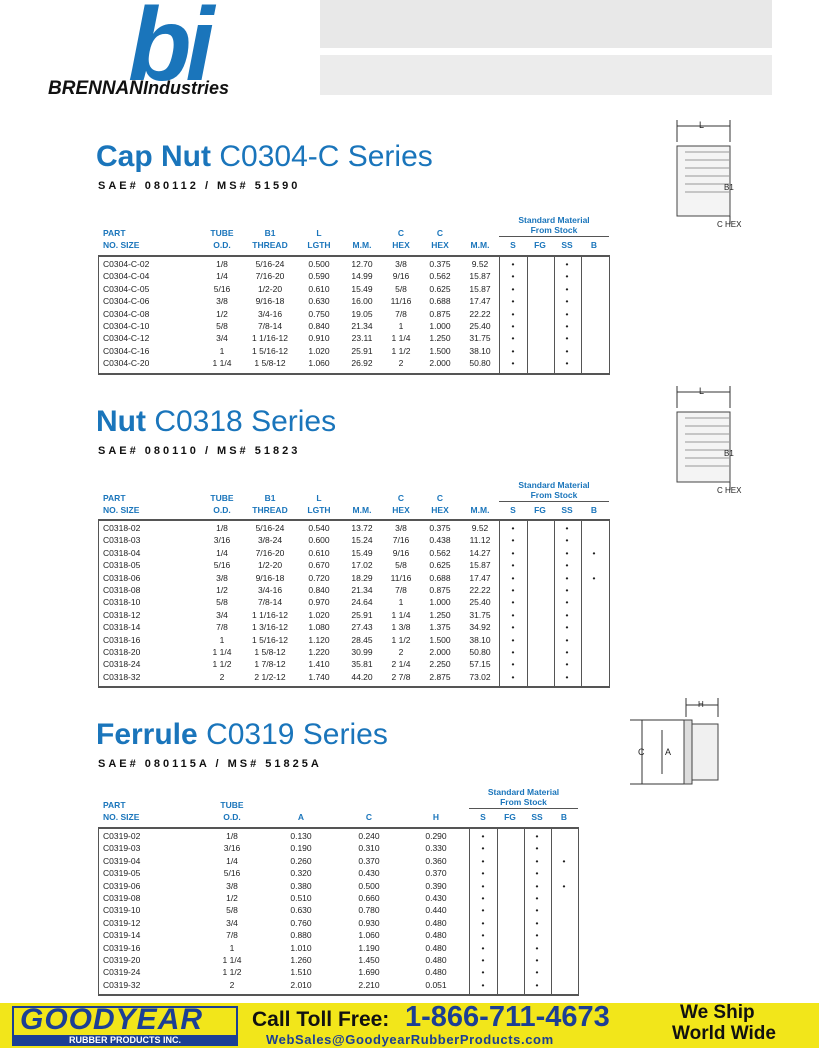 The height and width of the screenshot is (1048, 819). I want to click on column-header: PART, so click(114, 805).